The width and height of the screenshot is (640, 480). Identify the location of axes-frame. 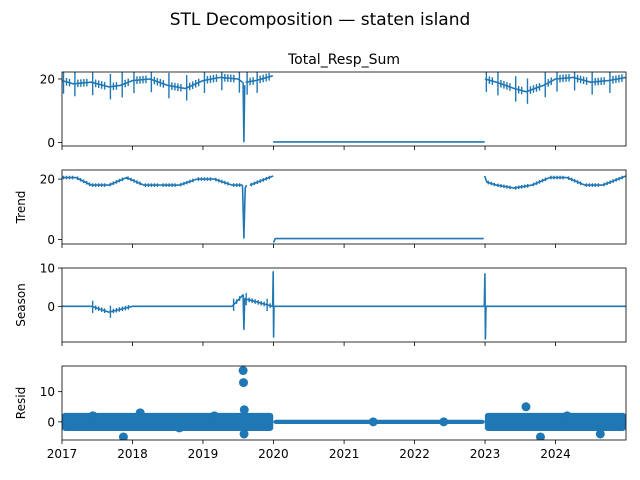
(344, 305).